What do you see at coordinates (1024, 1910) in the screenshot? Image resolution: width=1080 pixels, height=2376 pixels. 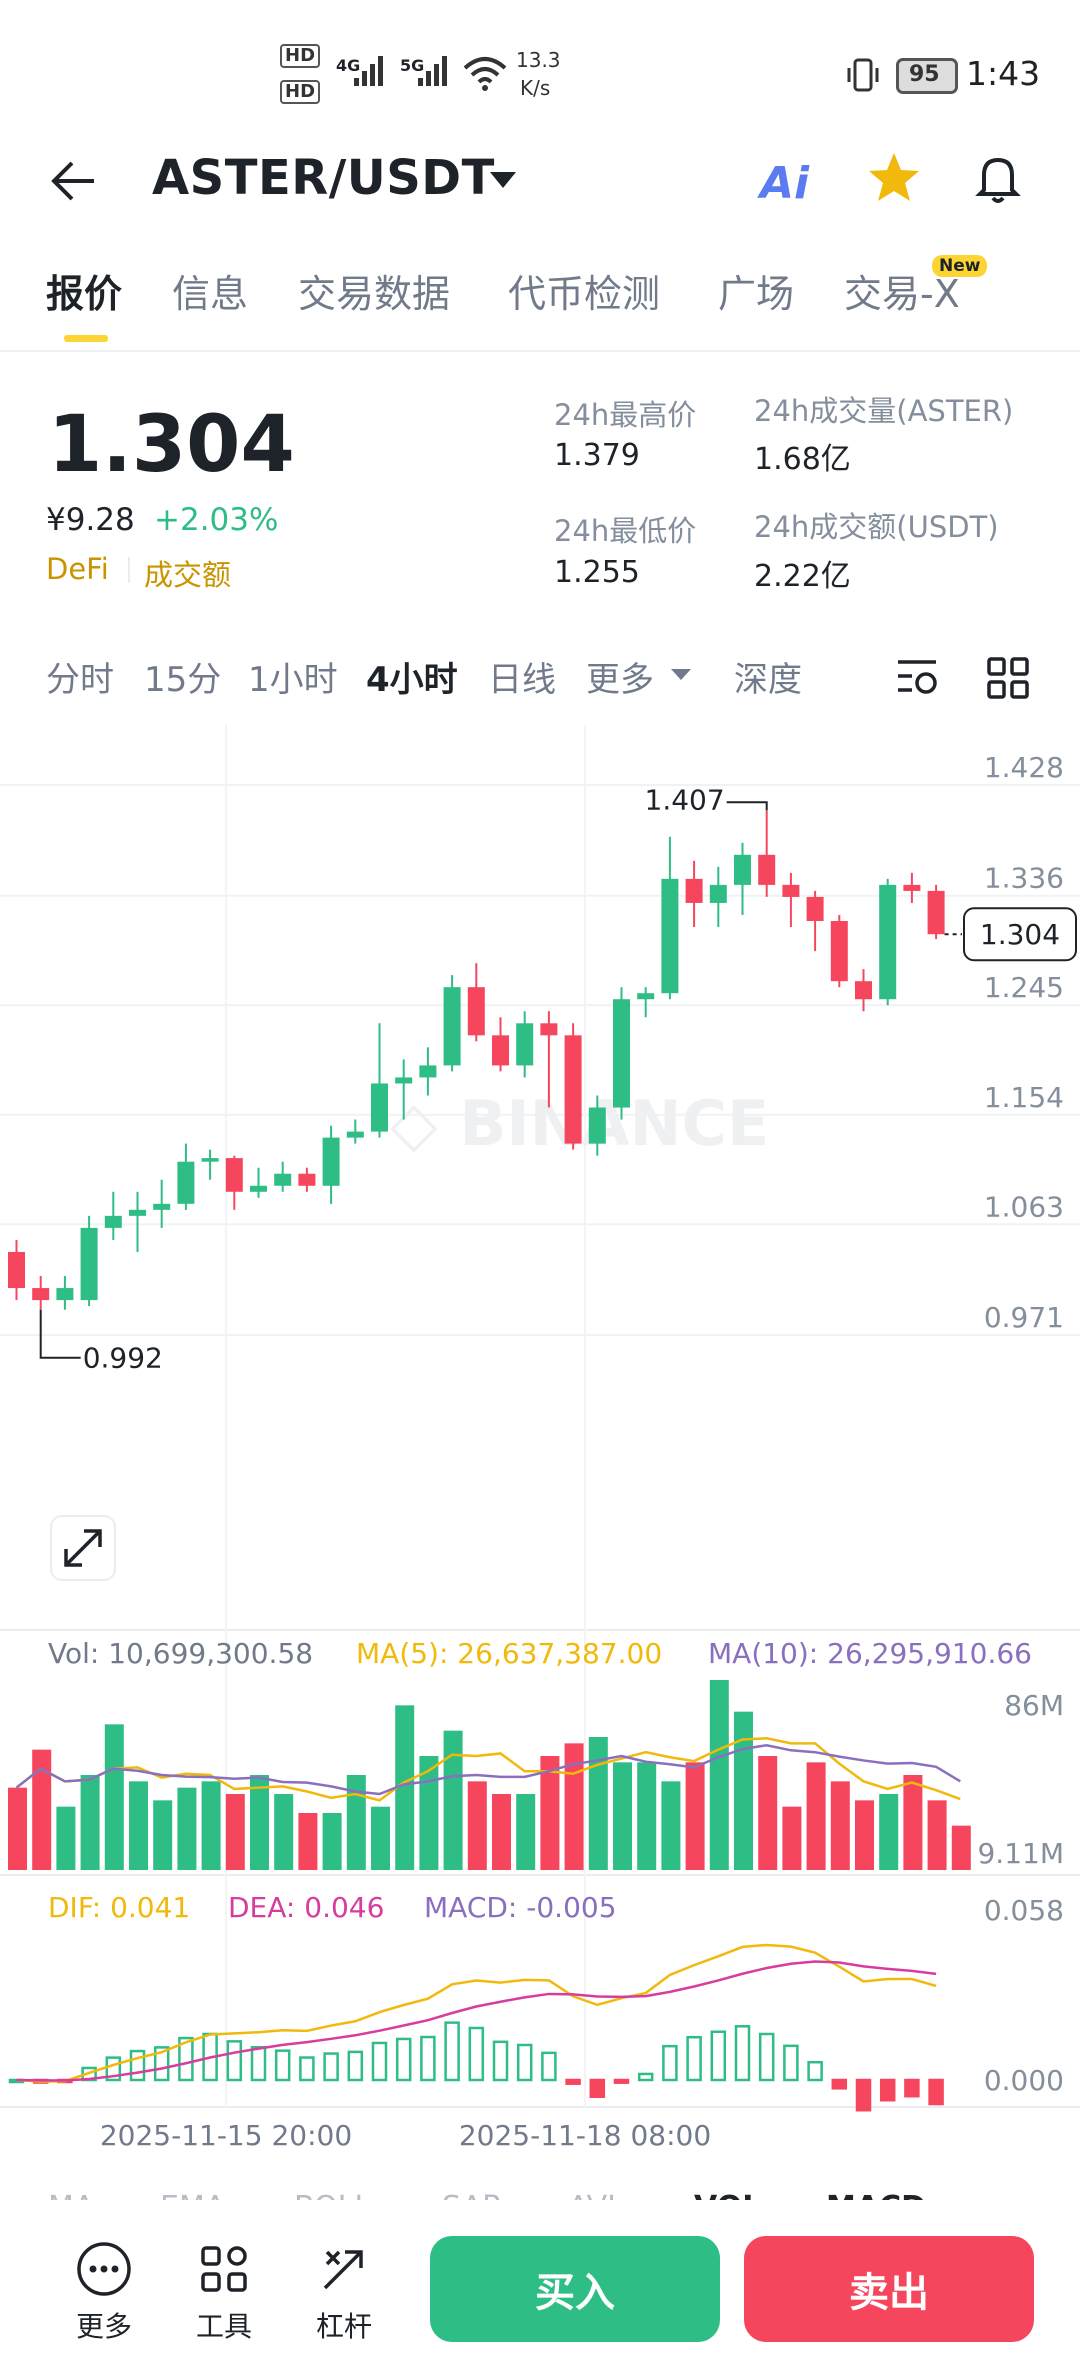 I see `macd-tick-label: 0.058` at bounding box center [1024, 1910].